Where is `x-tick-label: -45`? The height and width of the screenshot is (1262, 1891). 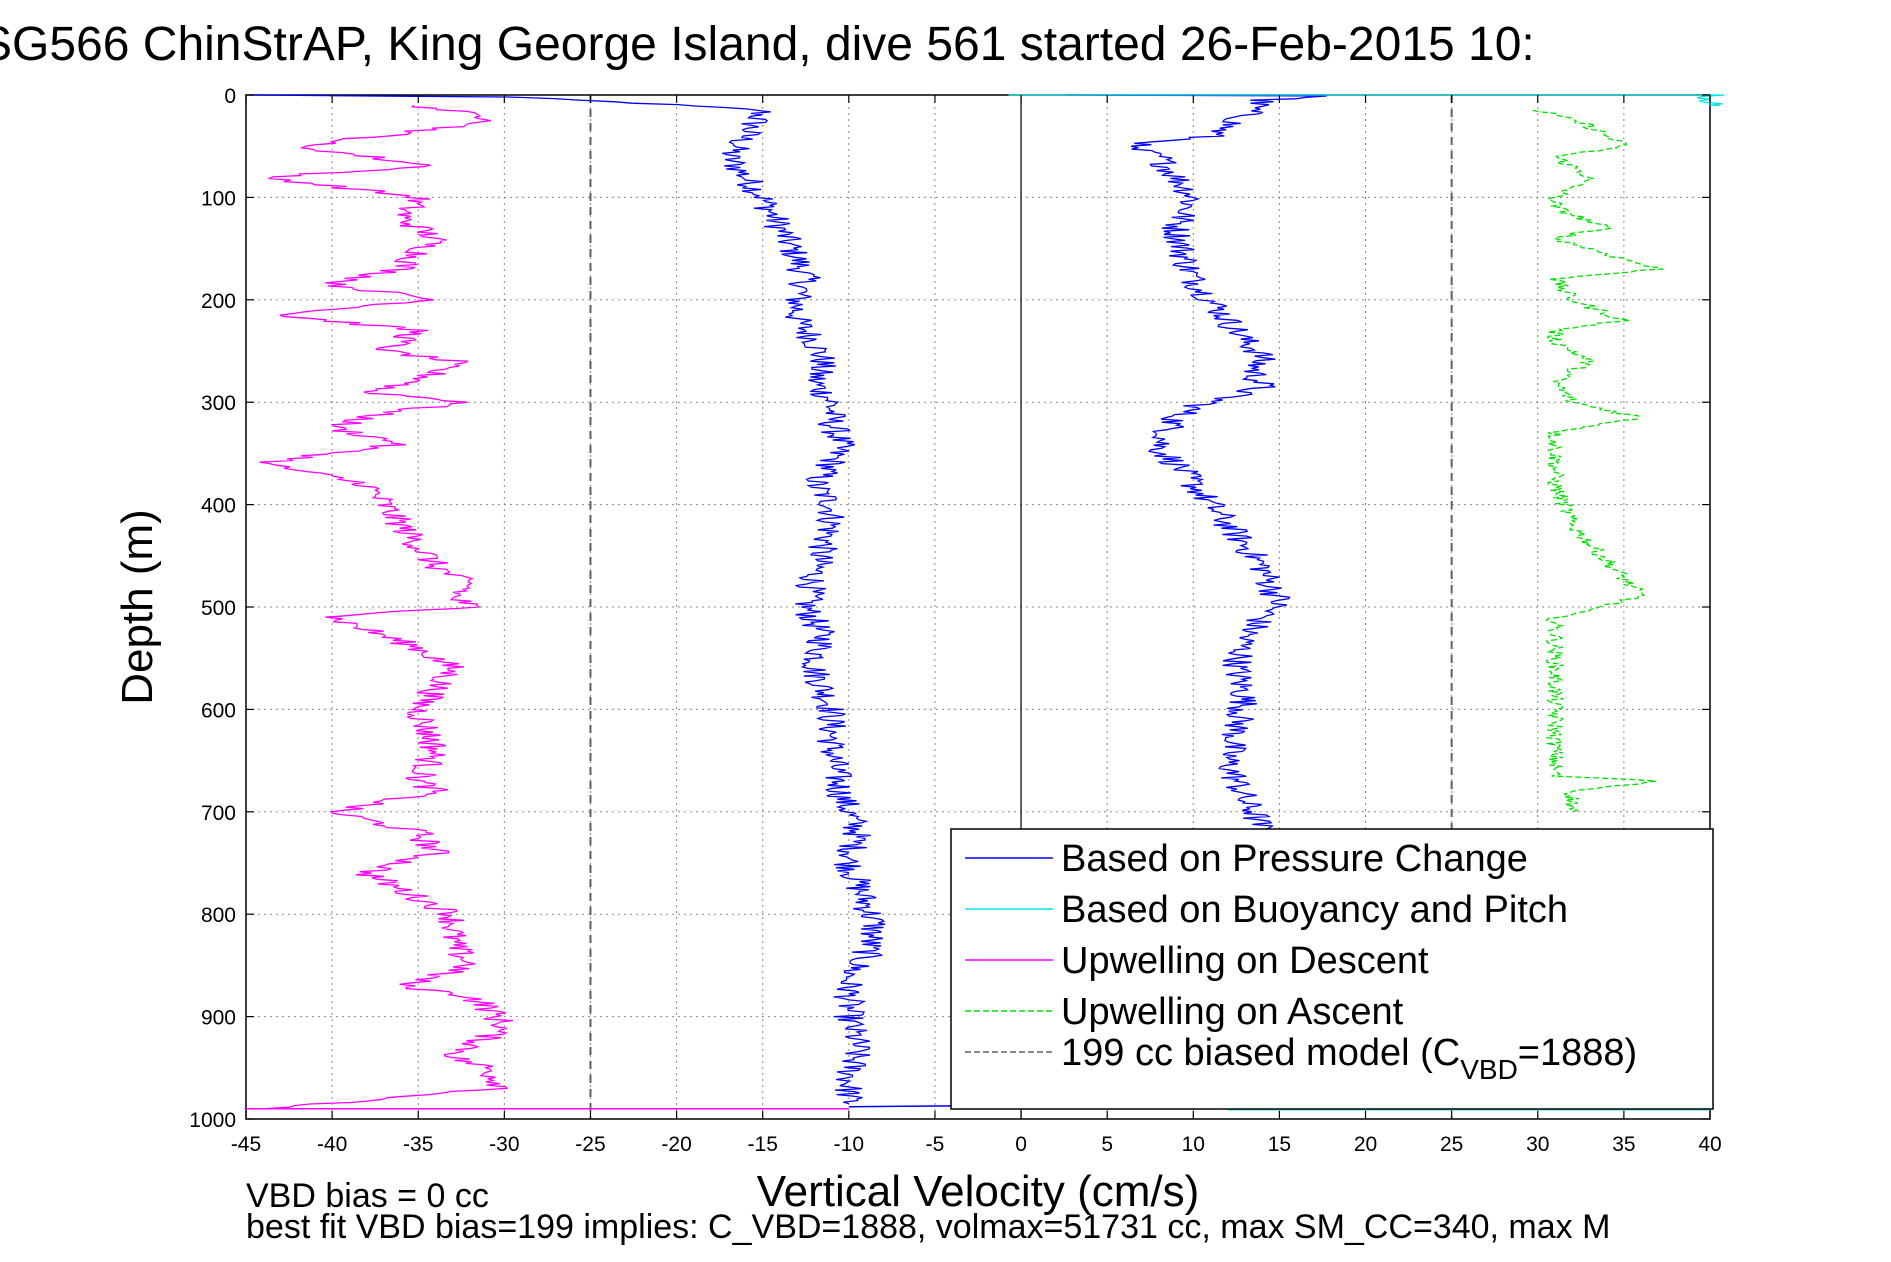 x-tick-label: -45 is located at coordinates (246, 1144).